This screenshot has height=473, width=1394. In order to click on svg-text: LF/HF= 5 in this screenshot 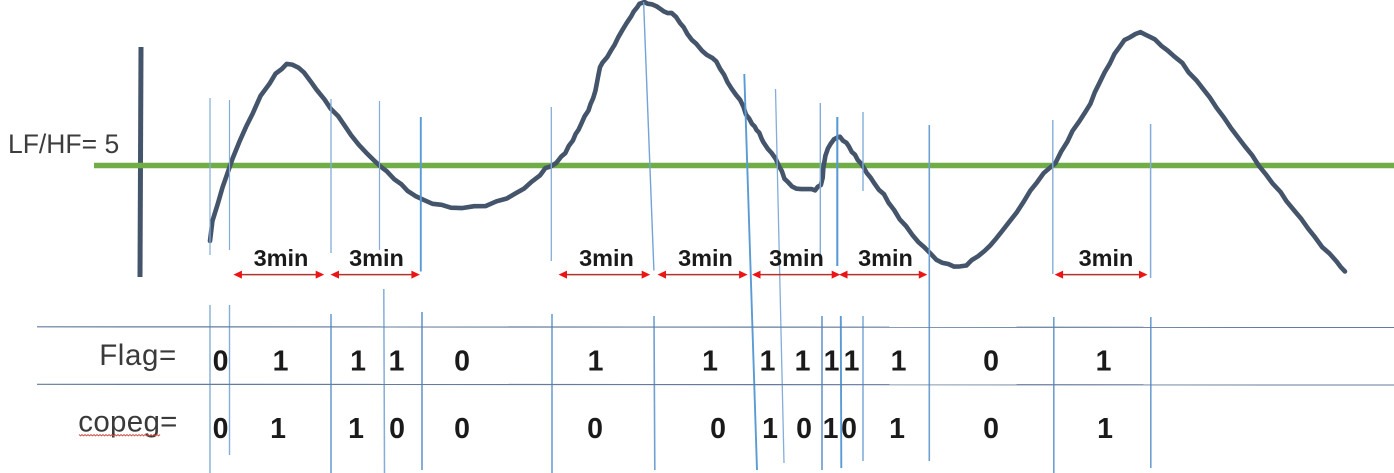, I will do `click(63, 144)`.